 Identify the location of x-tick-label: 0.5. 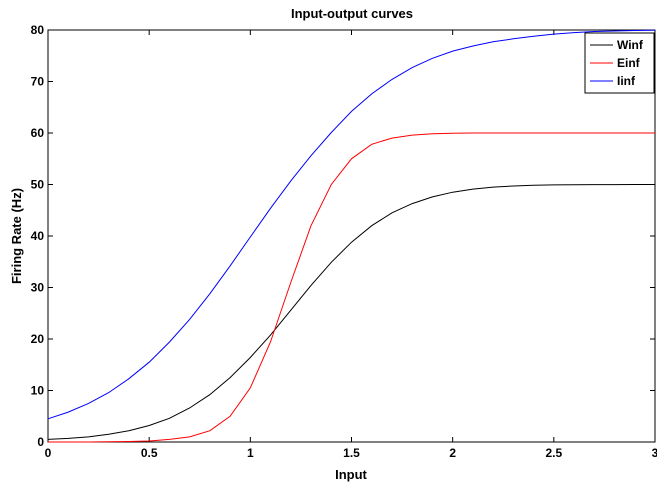
(149, 453).